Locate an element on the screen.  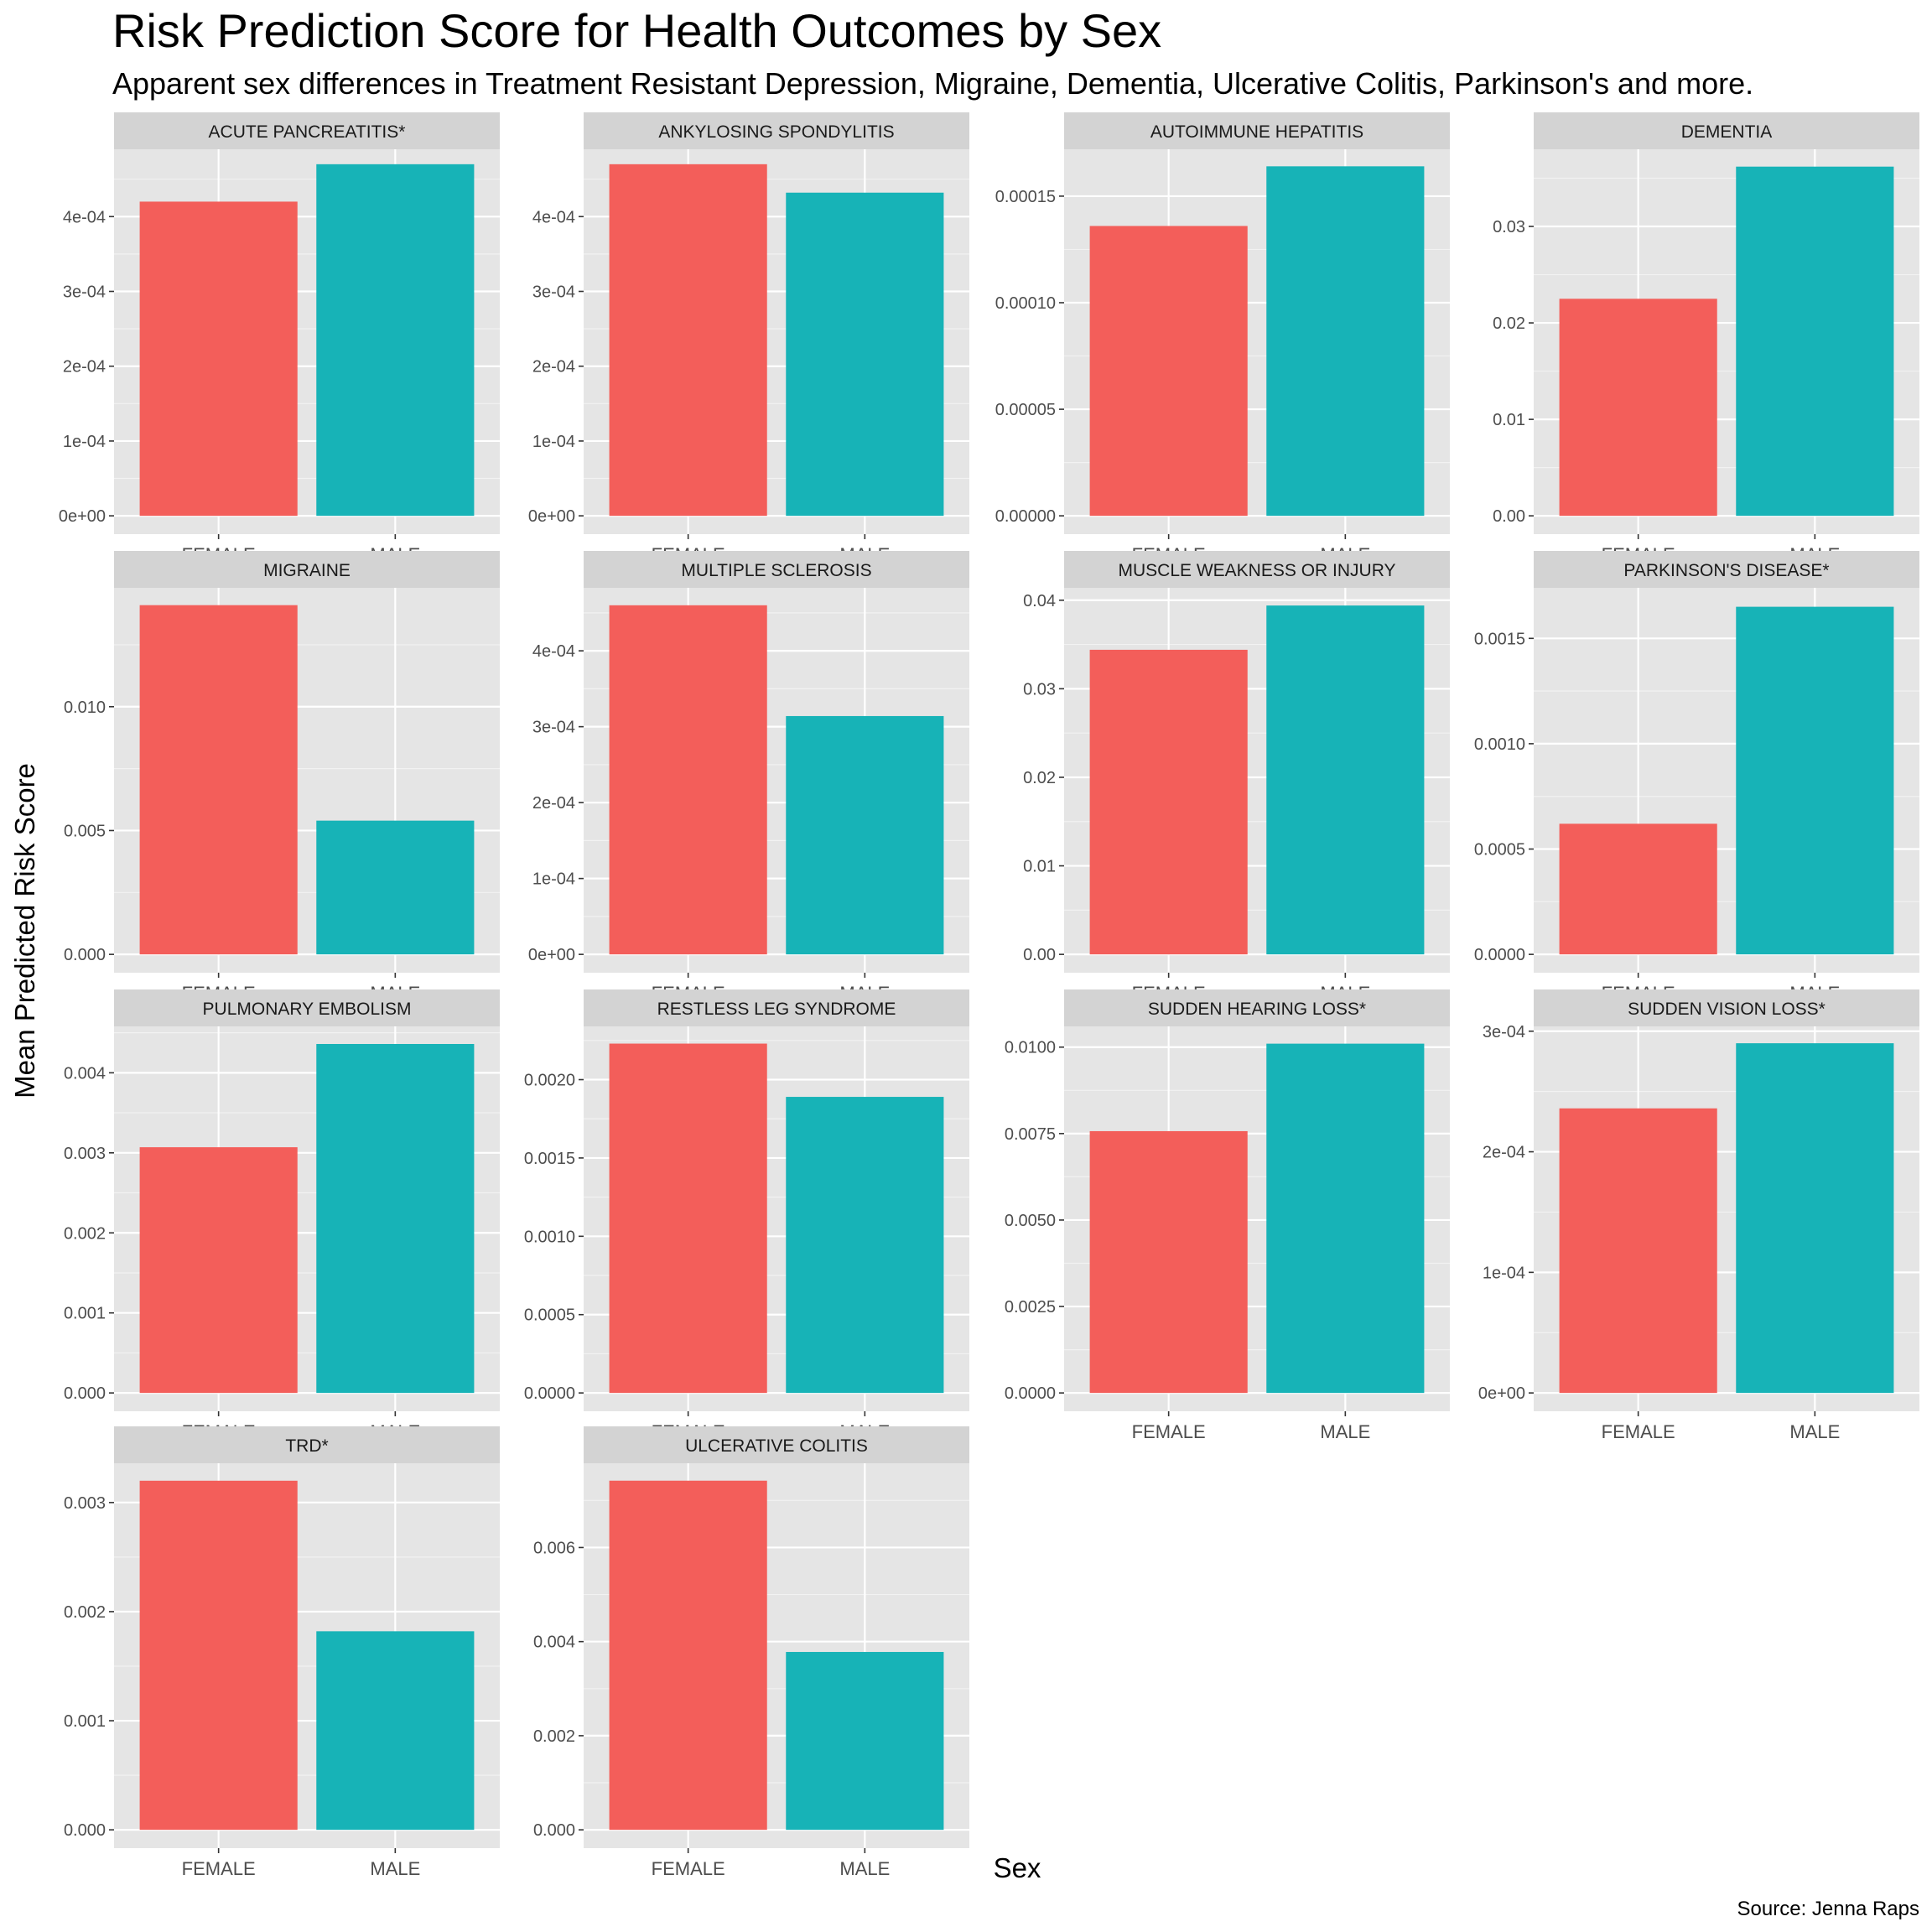
y-tick-label: 0.00000 is located at coordinates (1025, 516).